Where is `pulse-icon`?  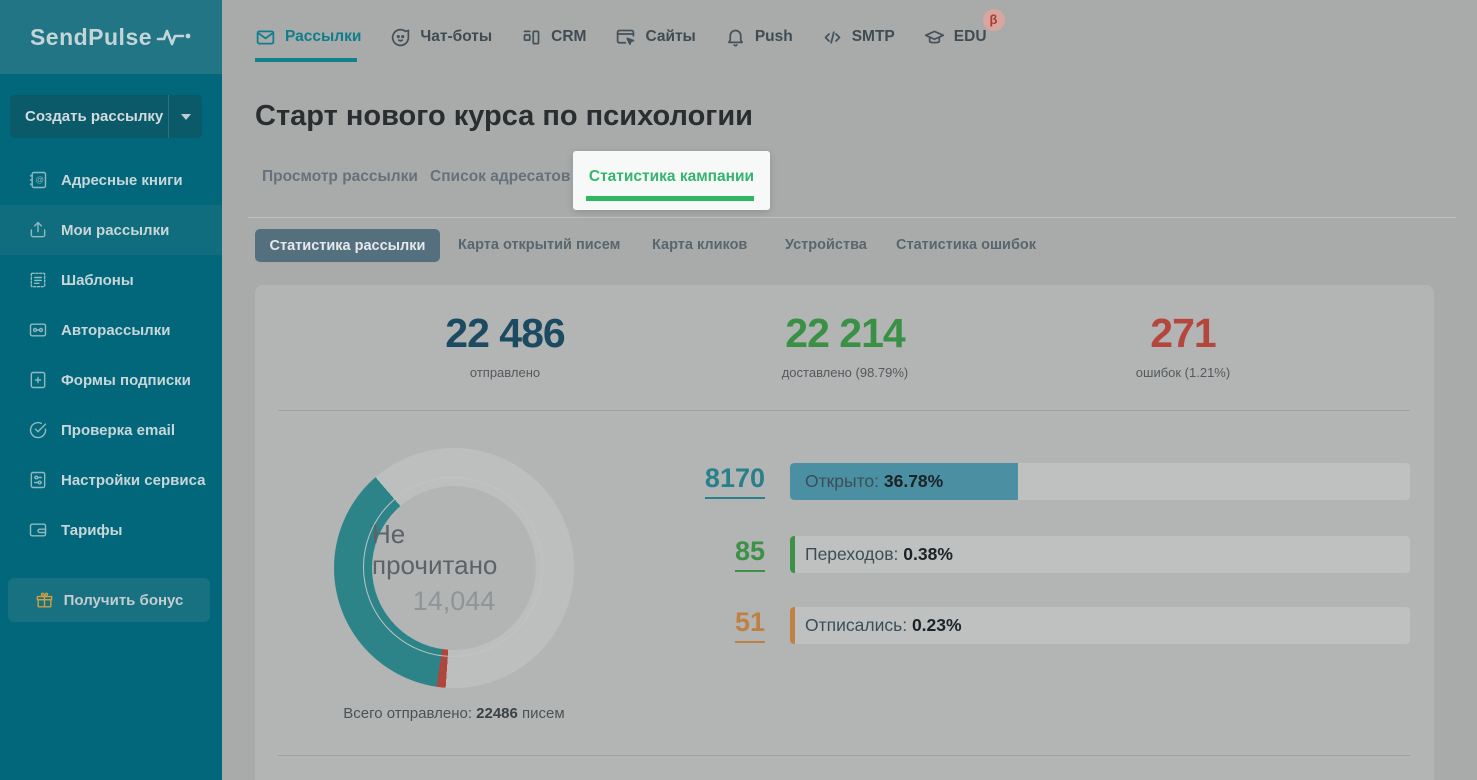 pulse-icon is located at coordinates (173, 37).